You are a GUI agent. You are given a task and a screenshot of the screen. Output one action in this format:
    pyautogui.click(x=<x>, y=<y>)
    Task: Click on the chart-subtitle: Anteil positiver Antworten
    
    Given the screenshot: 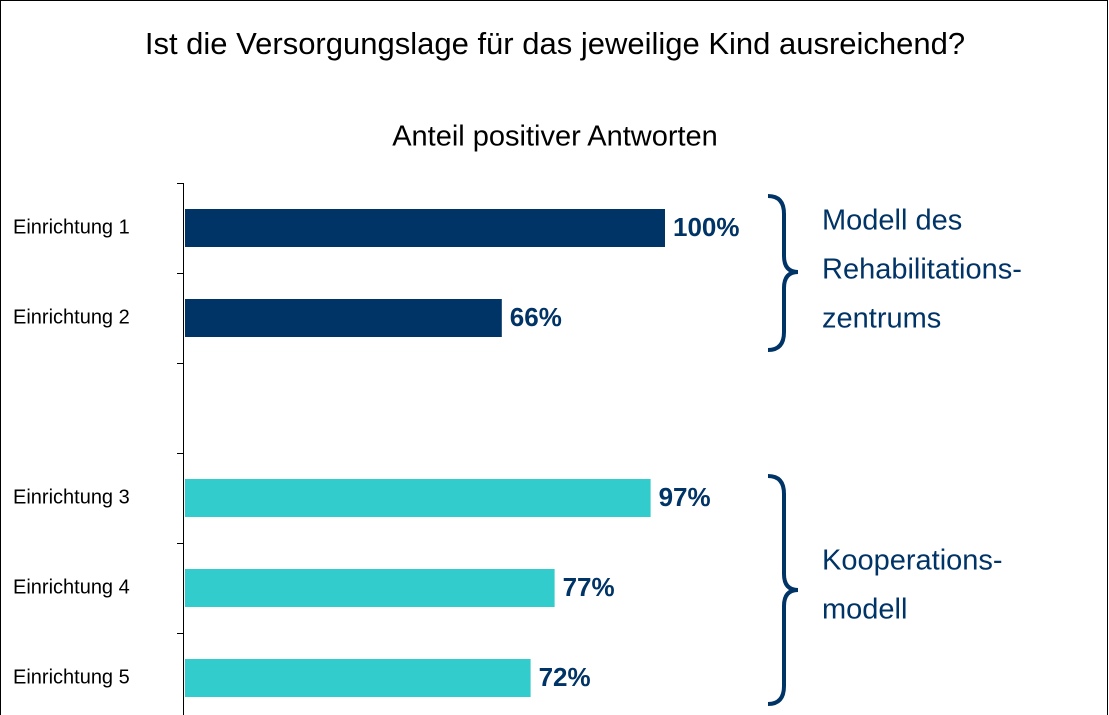 What is the action you would take?
    pyautogui.click(x=555, y=137)
    